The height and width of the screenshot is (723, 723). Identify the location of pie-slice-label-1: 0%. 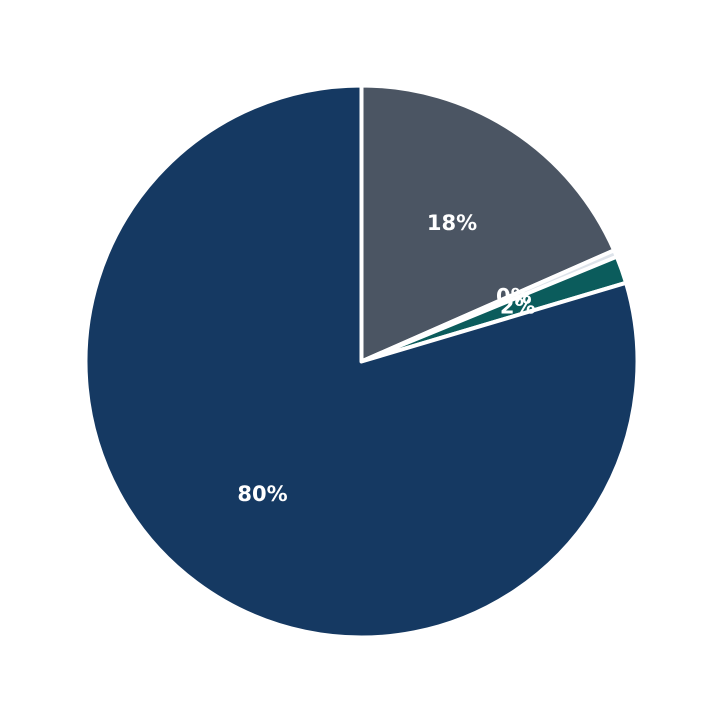
(514, 297).